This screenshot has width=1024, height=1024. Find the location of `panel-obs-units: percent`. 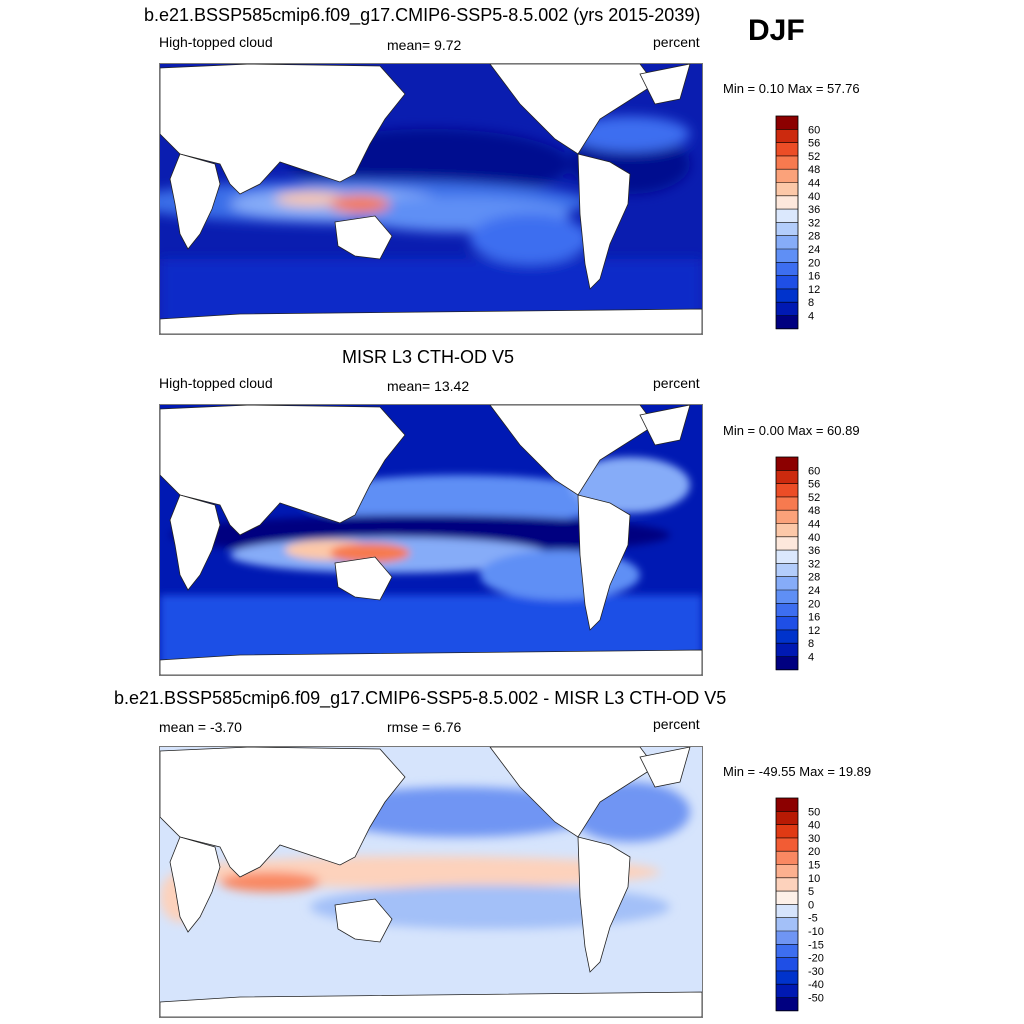

panel-obs-units: percent is located at coordinates (676, 383).